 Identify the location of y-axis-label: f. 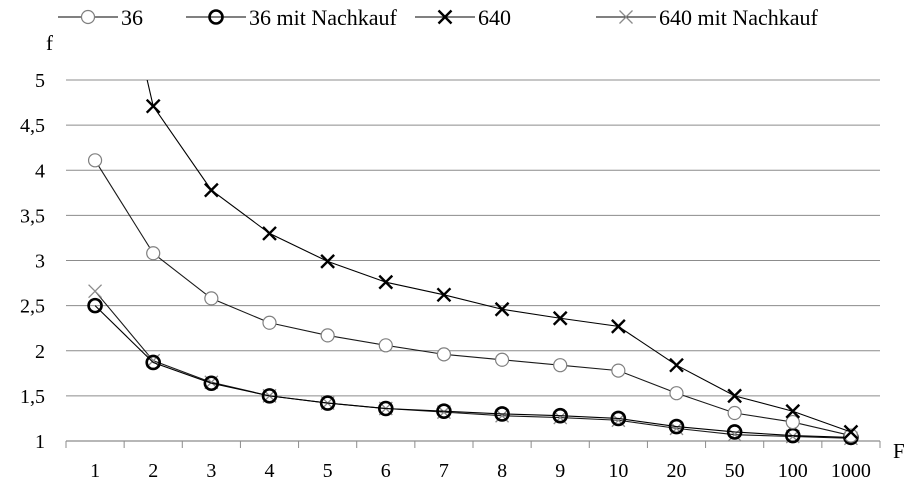
(49, 43).